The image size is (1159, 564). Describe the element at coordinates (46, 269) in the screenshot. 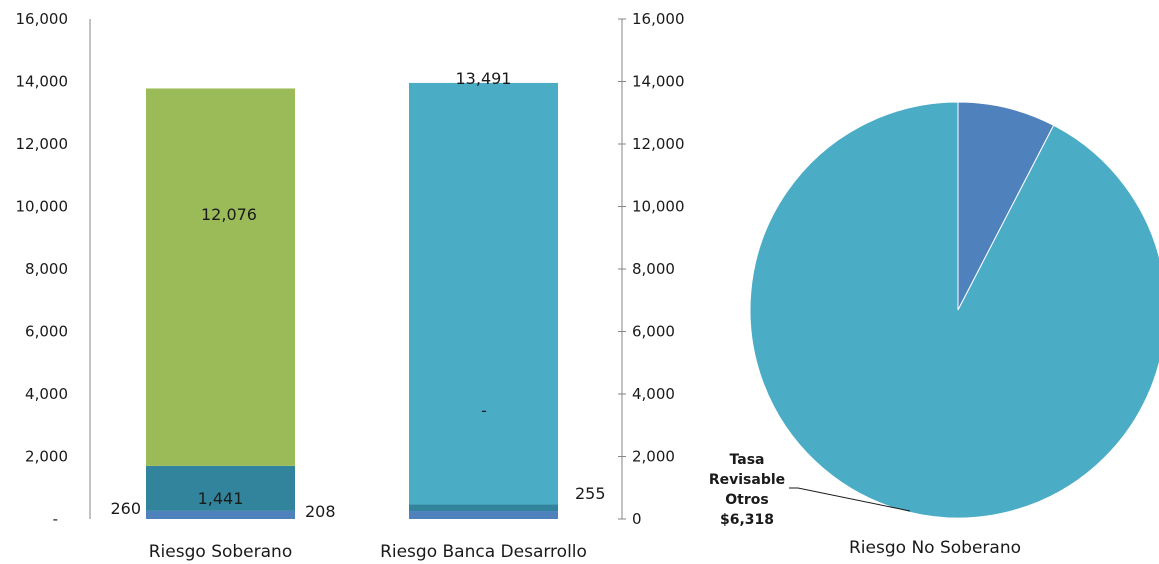

I see `left-tick-label: 8,000` at that location.